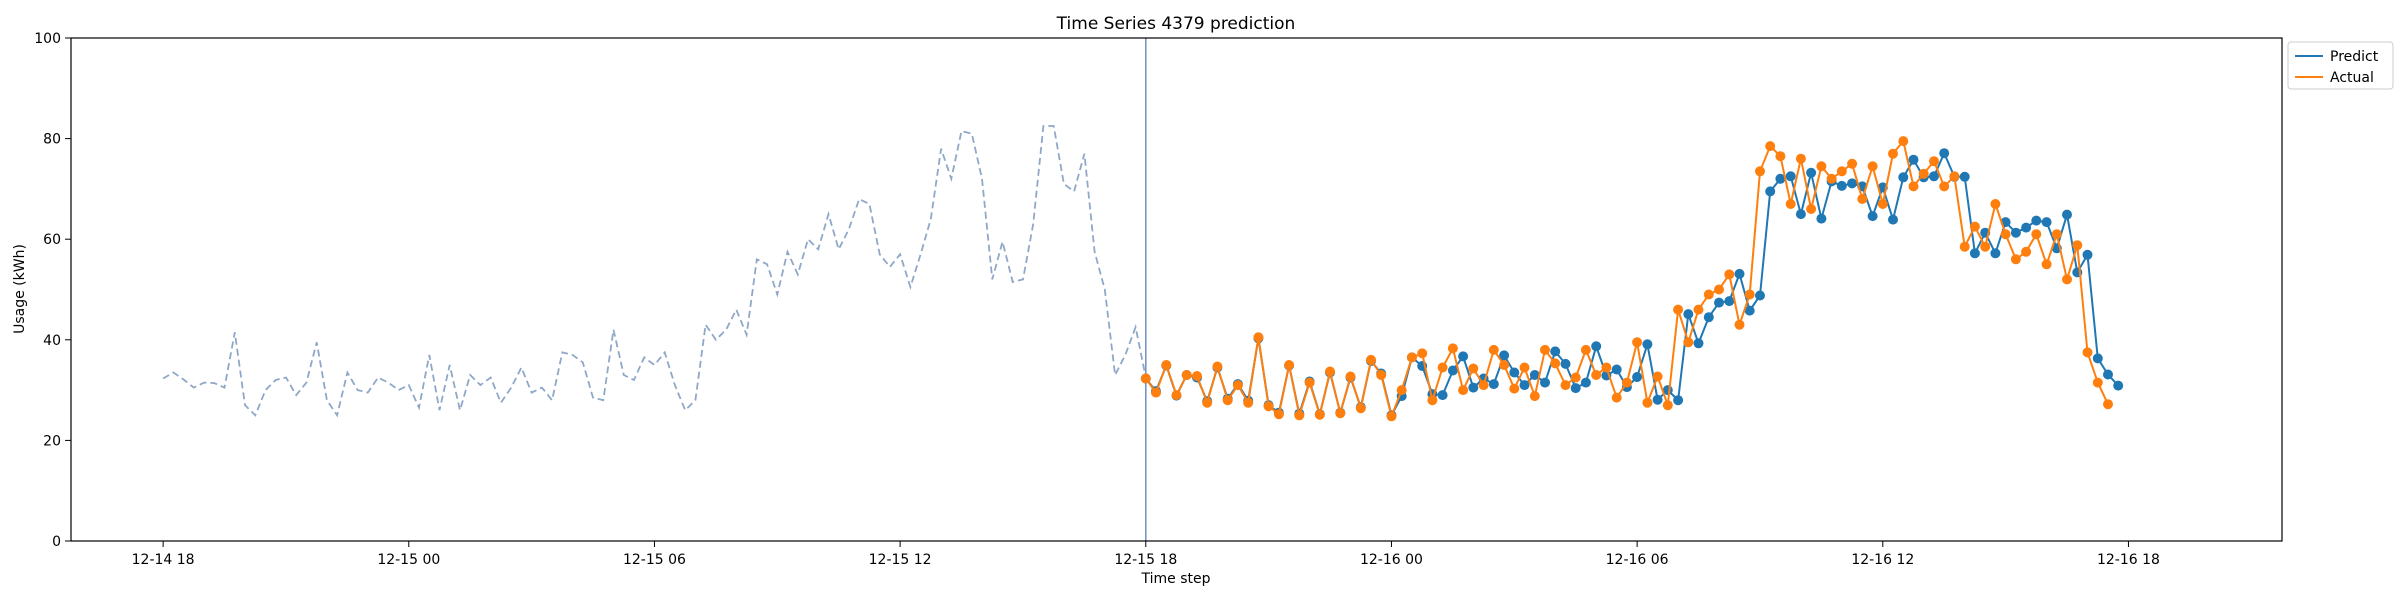 This screenshot has height=600, width=2400. Describe the element at coordinates (1145, 560) in the screenshot. I see `x-tick-label: 12-15 18` at that location.